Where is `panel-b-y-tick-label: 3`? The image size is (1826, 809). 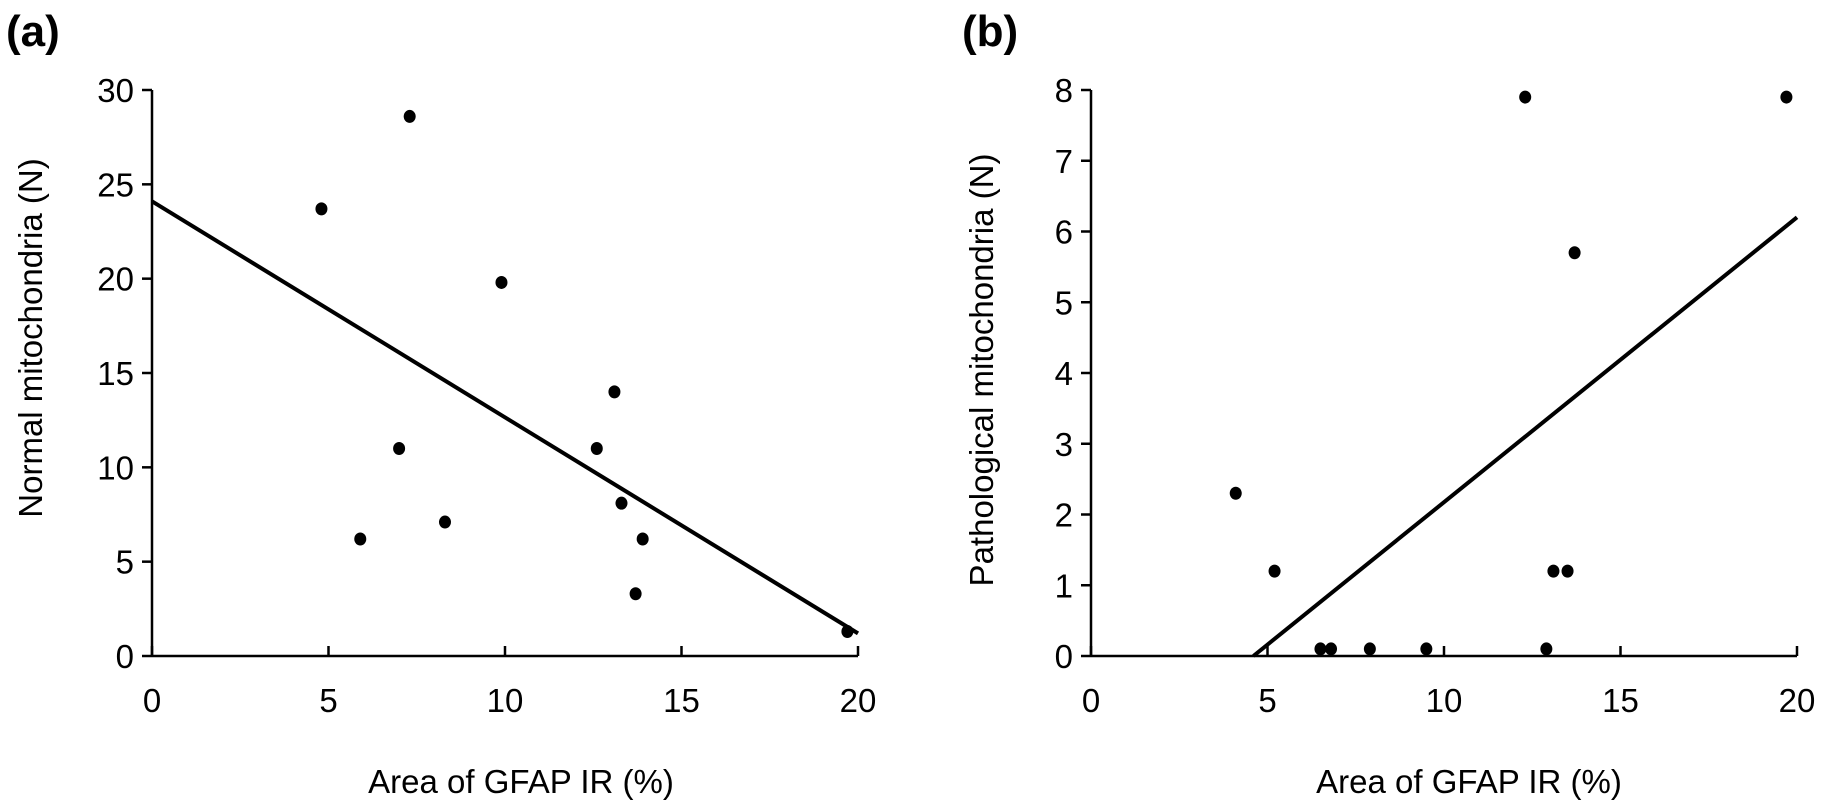
panel-b-y-tick-label: 3 is located at coordinates (1064, 444).